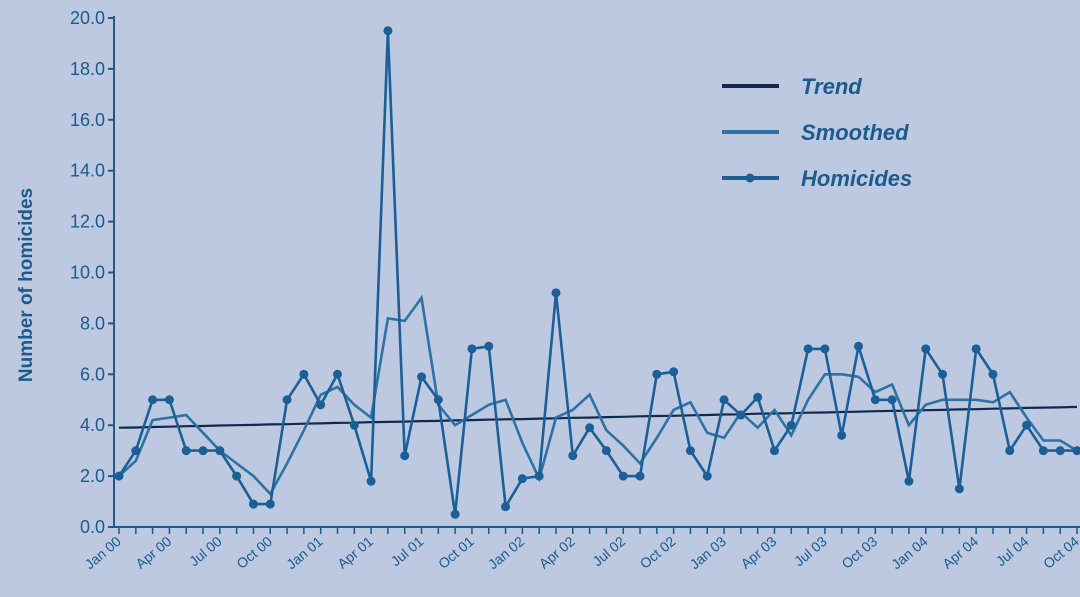 The width and height of the screenshot is (1080, 597). What do you see at coordinates (87, 18) in the screenshot?
I see `y-tick-label: 20.0` at bounding box center [87, 18].